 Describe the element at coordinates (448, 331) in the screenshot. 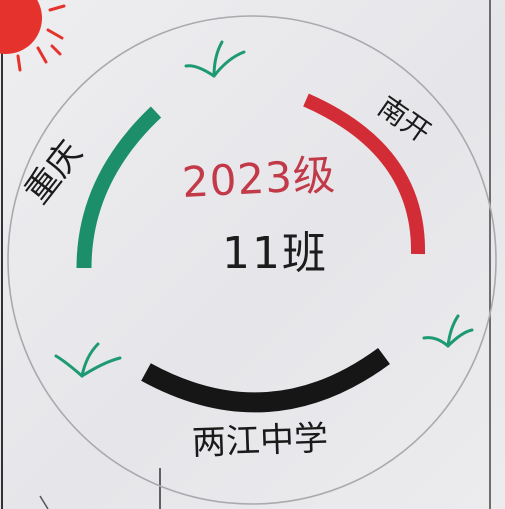

I see `grass-right-icon` at that location.